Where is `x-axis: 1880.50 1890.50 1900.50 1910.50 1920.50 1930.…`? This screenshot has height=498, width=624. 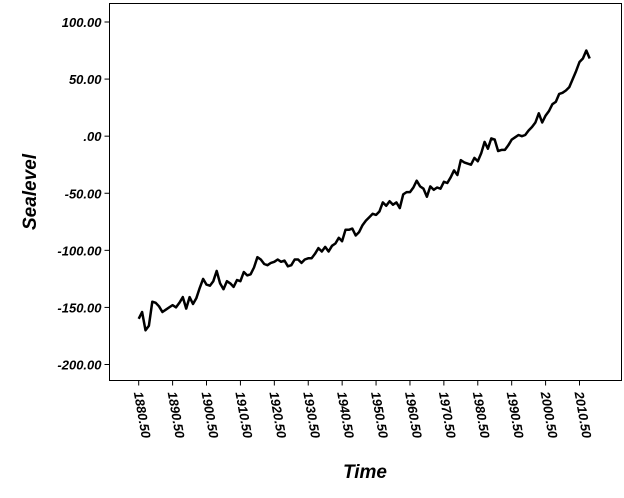
x-axis: 1880.50 1890.50 1900.50 1910.50 1920.50 1930.… is located at coordinates (363, 410).